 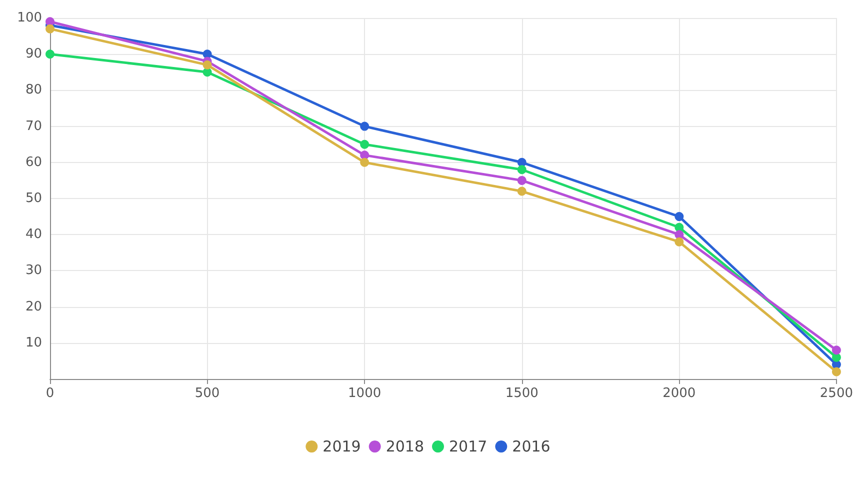 I want to click on x-tick-label: 1500, so click(x=521, y=393).